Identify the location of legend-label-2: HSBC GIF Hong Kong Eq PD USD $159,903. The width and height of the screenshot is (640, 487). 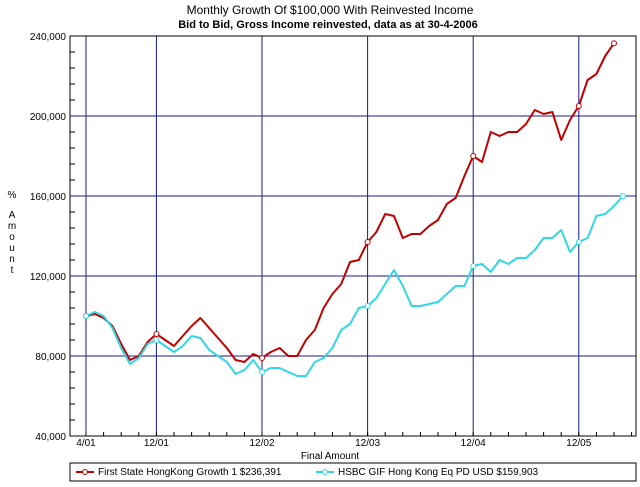
(438, 472).